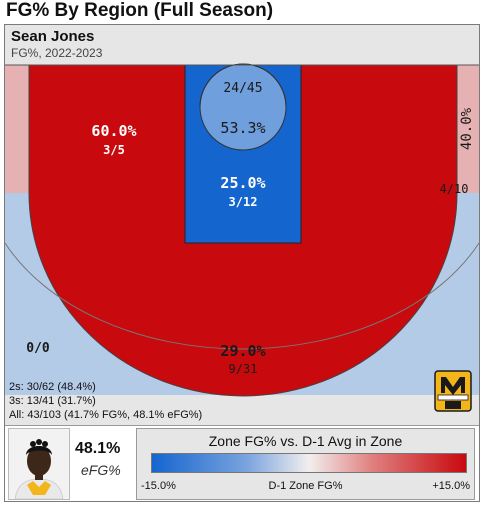  I want to click on paint-attempts-label: 3/12, so click(243, 202).